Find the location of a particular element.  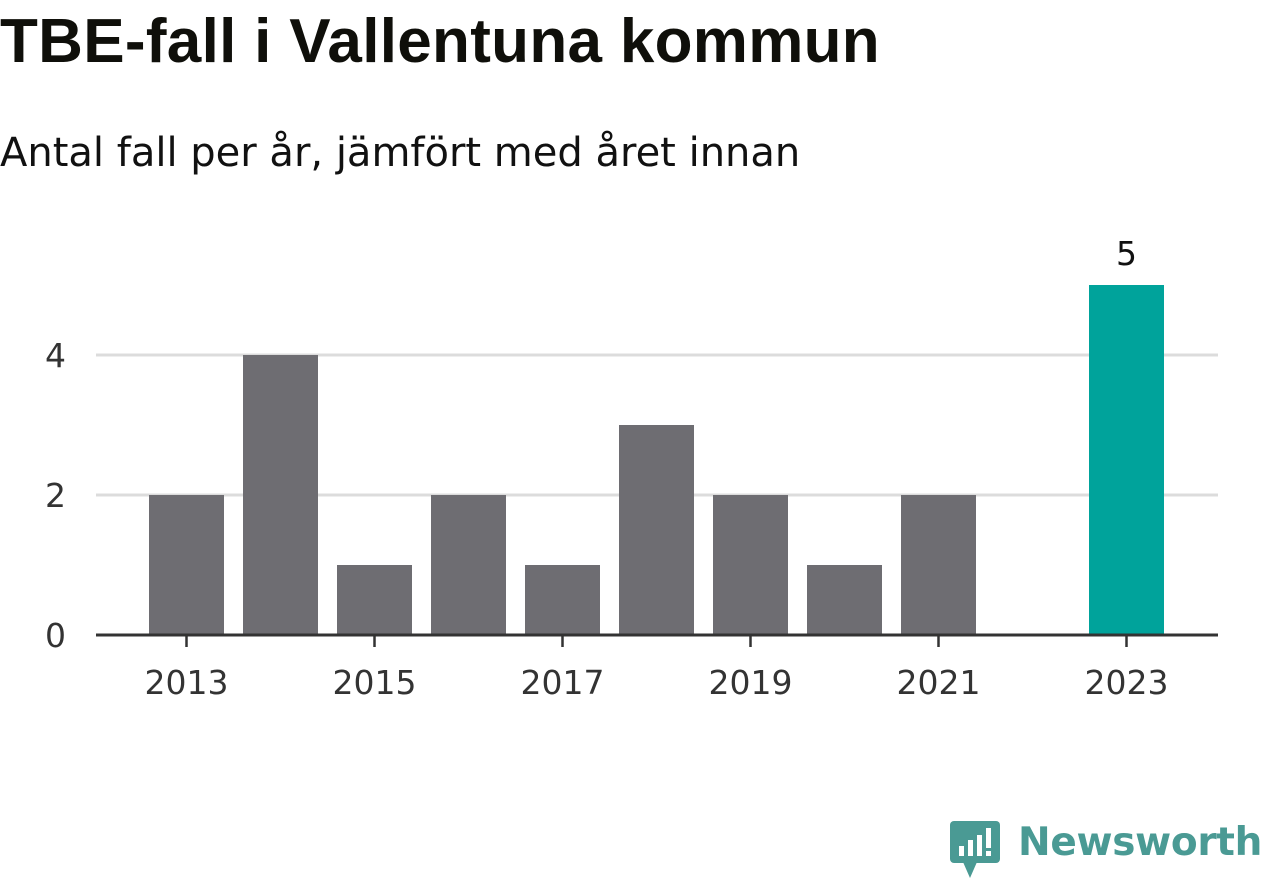

axes is located at coordinates (657, 640).